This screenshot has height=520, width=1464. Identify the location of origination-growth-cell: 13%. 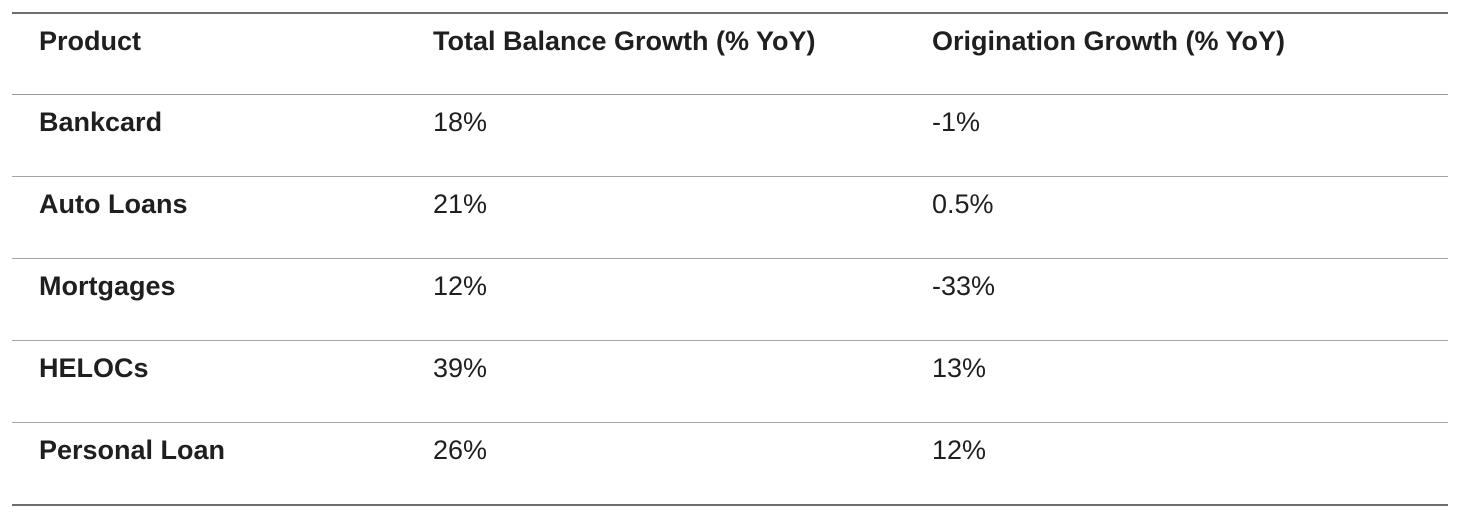
(959, 368).